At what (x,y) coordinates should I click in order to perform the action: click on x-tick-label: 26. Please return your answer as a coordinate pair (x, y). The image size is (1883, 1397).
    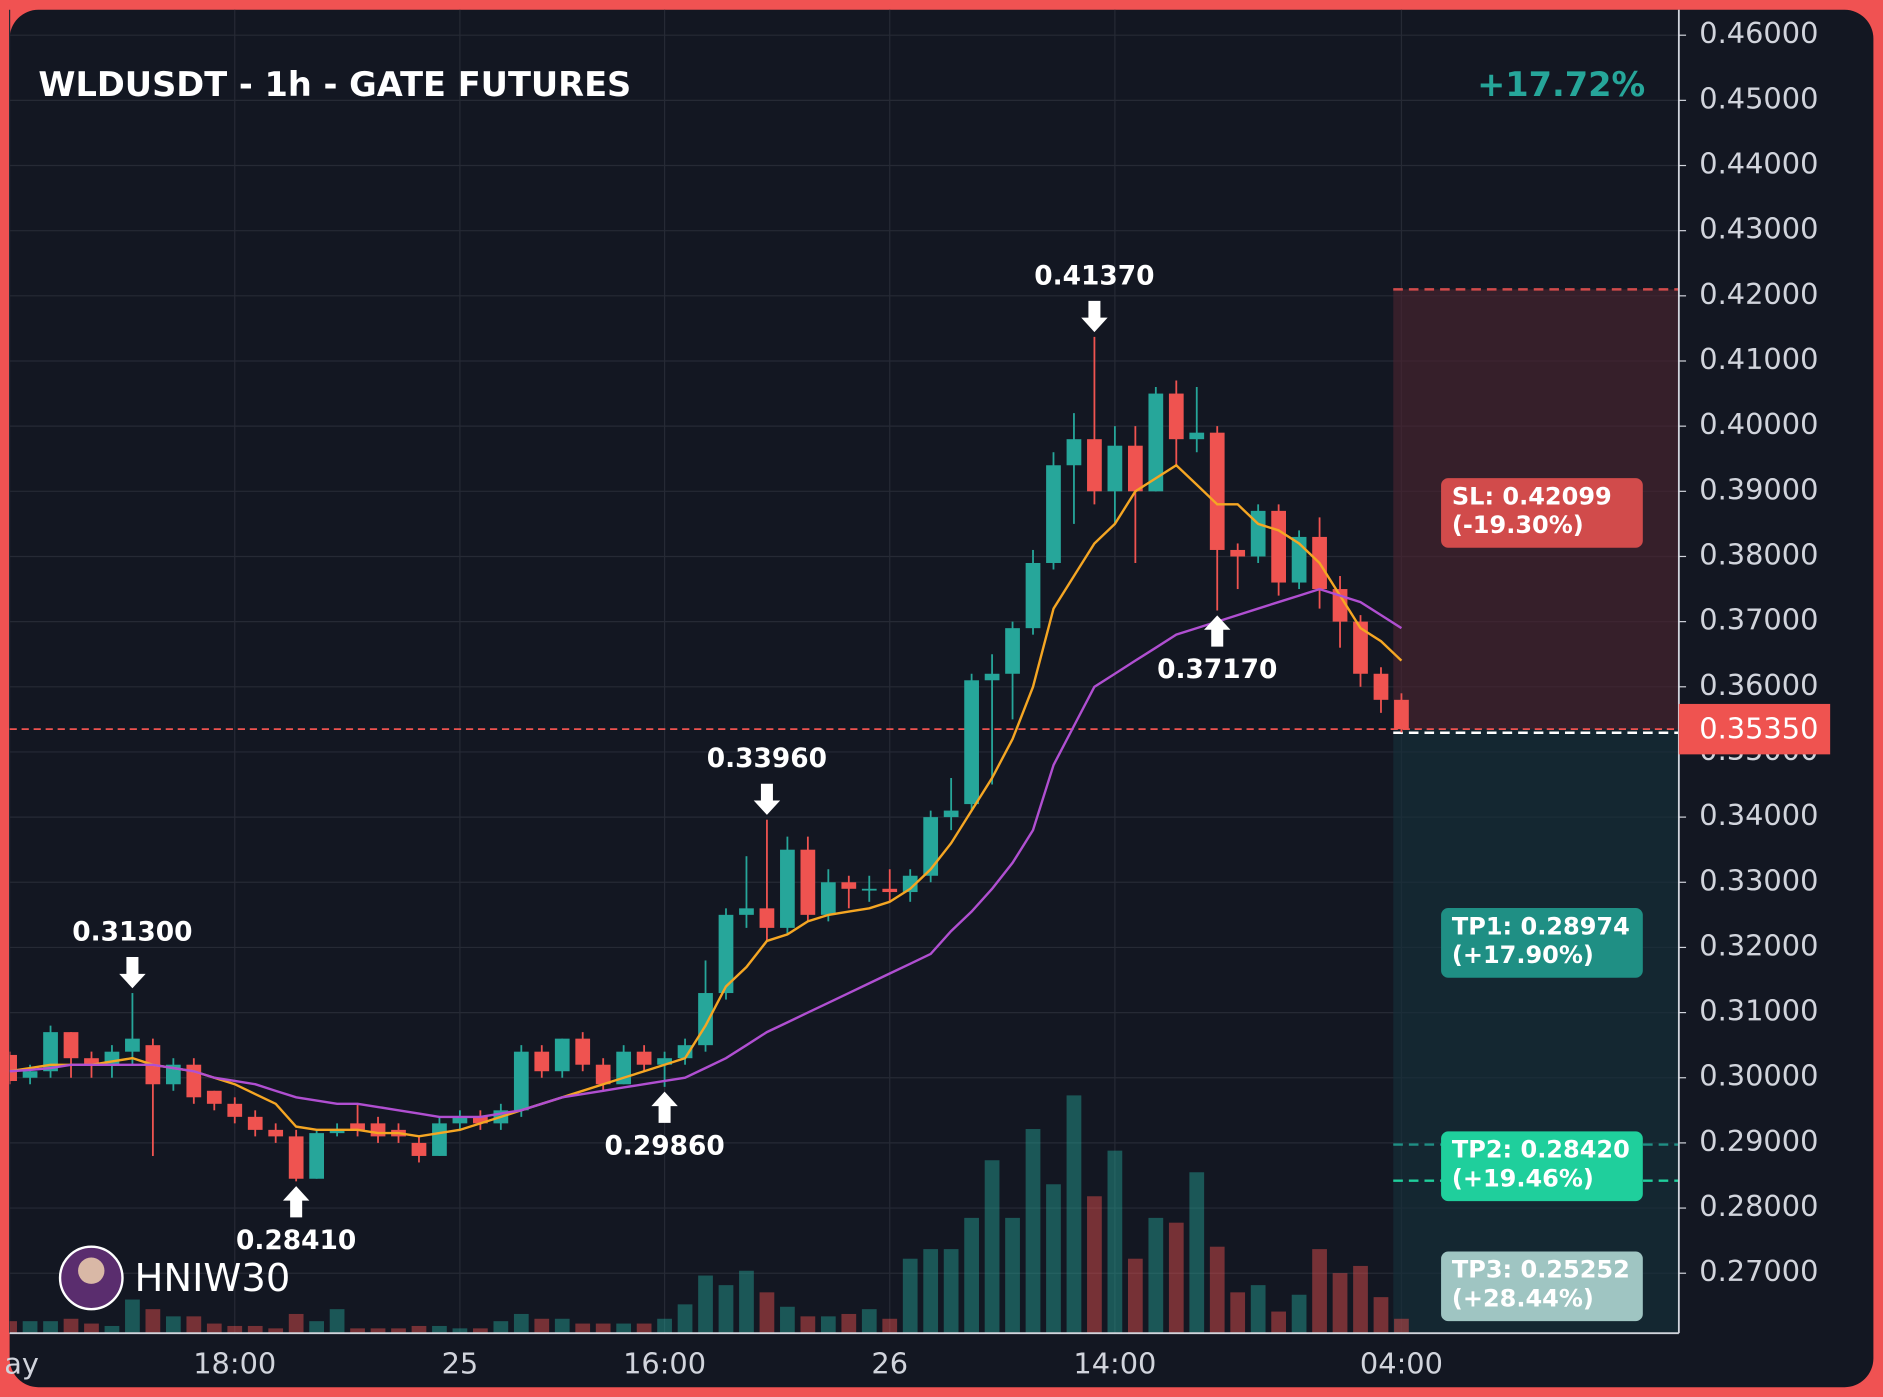
    Looking at the image, I should click on (889, 1364).